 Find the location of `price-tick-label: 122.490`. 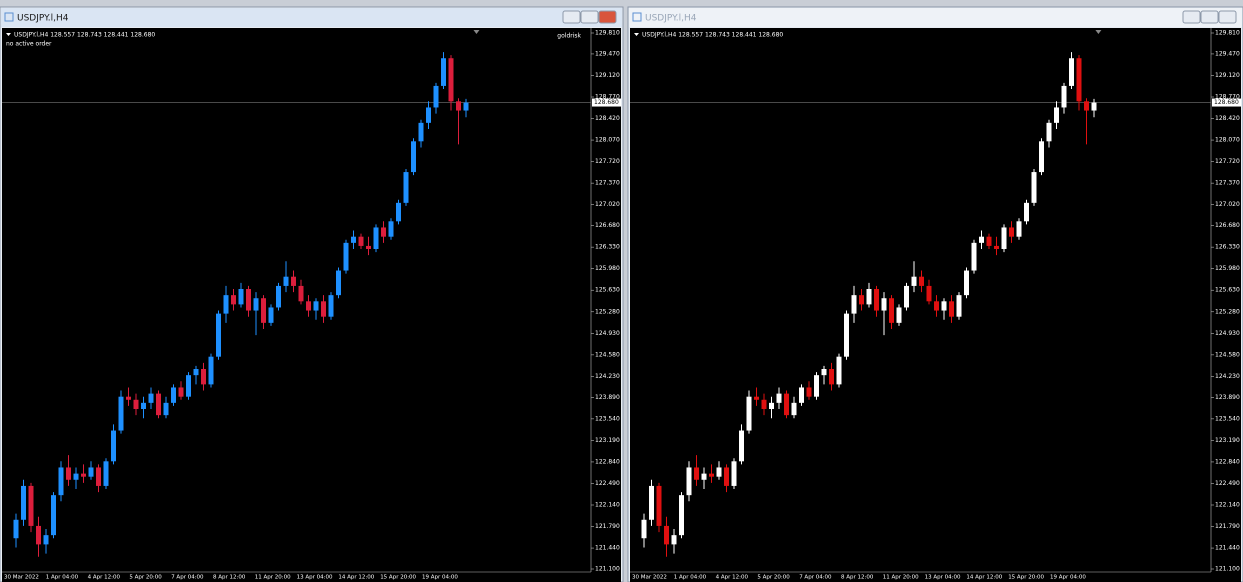

price-tick-label: 122.490 is located at coordinates (607, 483).